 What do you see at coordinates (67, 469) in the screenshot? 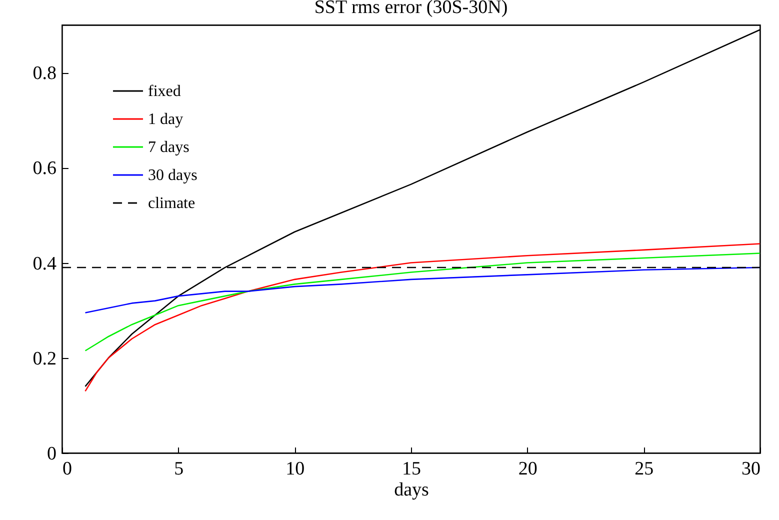
I see `x-tick-label: 0` at bounding box center [67, 469].